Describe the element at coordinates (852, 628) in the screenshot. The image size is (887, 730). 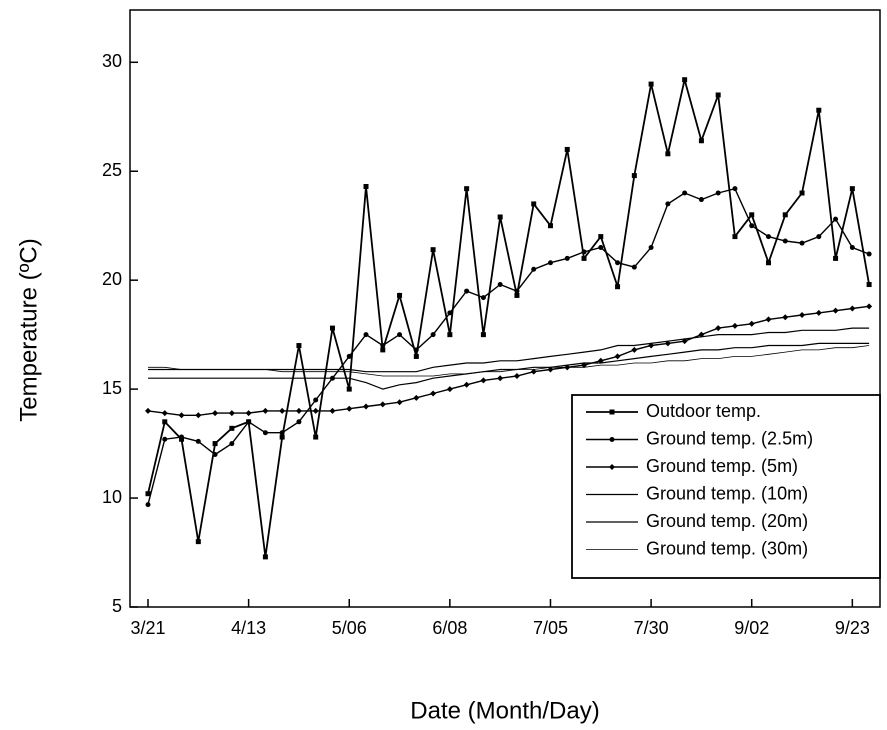
I see `x-tick-label: 9/23` at that location.